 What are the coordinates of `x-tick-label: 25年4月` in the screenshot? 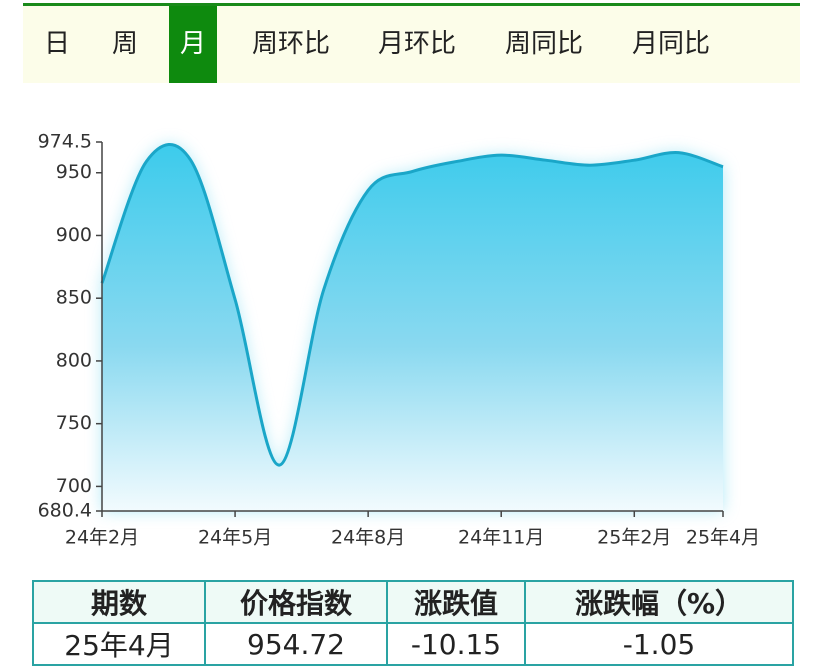 It's located at (723, 538).